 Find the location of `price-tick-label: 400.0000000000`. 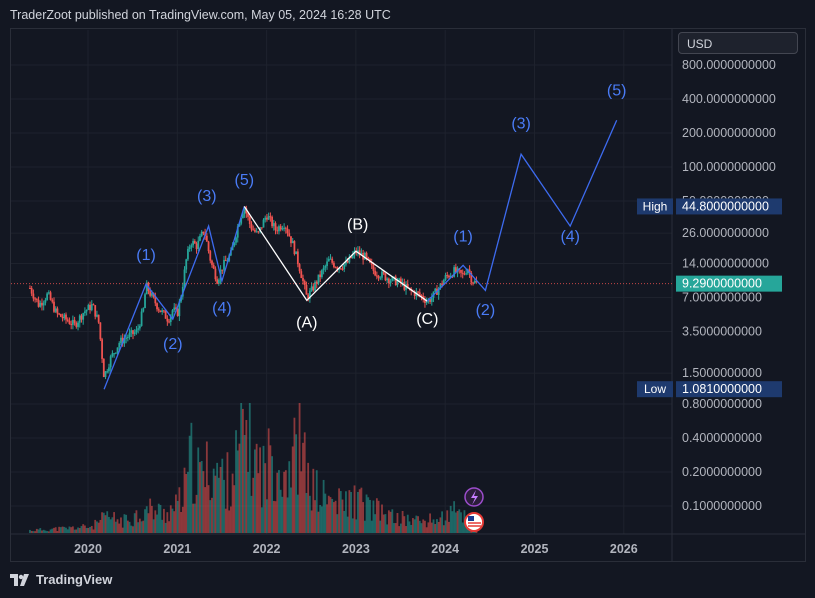

price-tick-label: 400.0000000000 is located at coordinates (729, 99).